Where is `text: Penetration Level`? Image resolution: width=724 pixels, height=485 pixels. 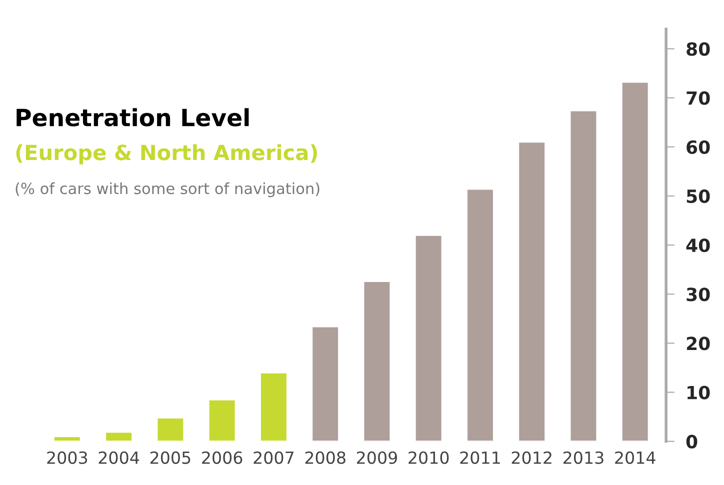
text: Penetration Level is located at coordinates (132, 117).